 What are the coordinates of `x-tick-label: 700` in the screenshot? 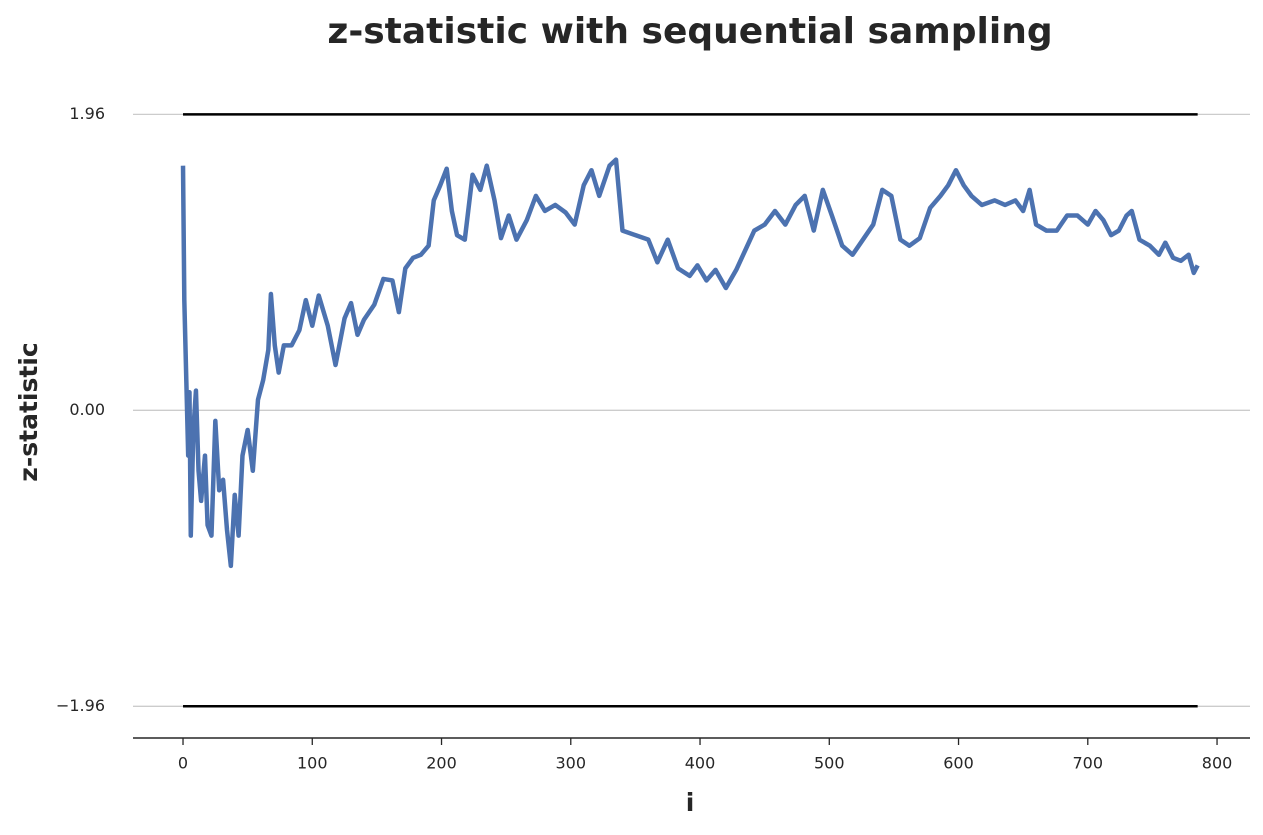 It's located at (1088, 763).